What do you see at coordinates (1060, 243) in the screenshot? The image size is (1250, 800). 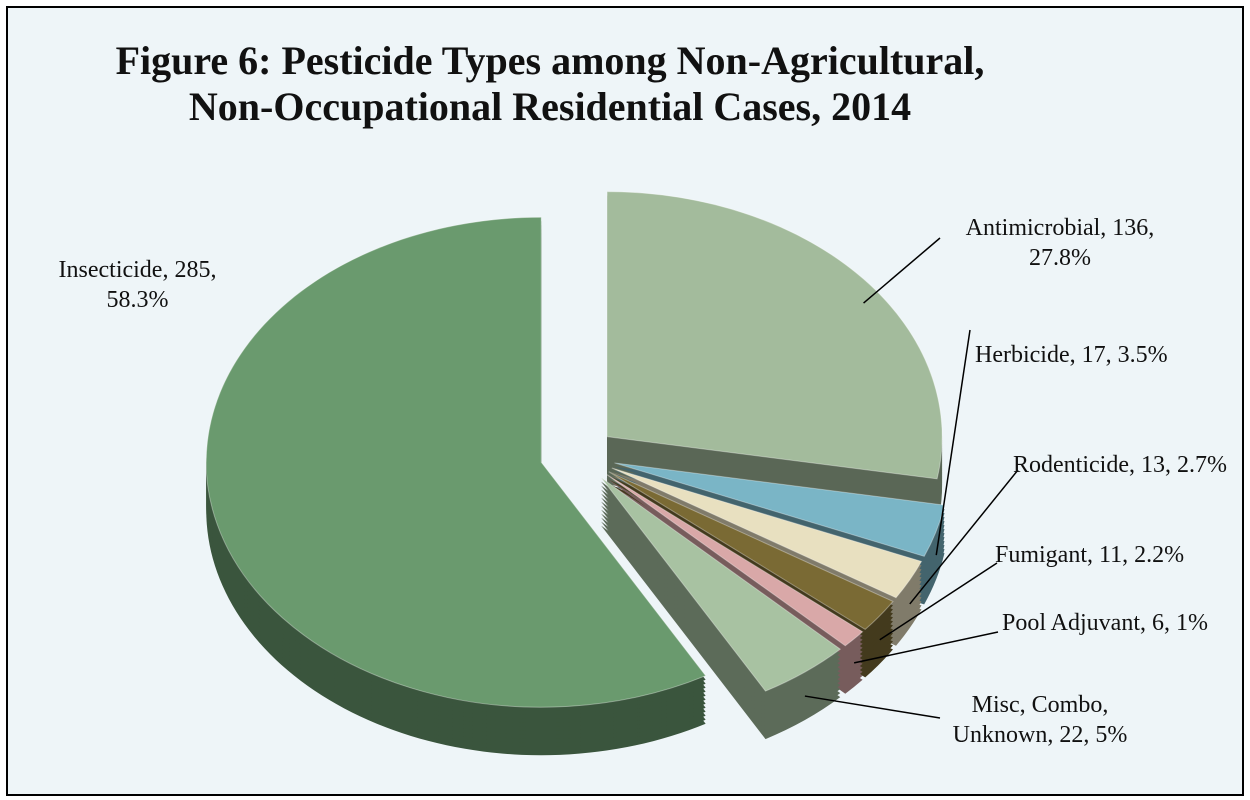 I see `data-label: Antimicrobial, 136, 27.8%` at bounding box center [1060, 243].